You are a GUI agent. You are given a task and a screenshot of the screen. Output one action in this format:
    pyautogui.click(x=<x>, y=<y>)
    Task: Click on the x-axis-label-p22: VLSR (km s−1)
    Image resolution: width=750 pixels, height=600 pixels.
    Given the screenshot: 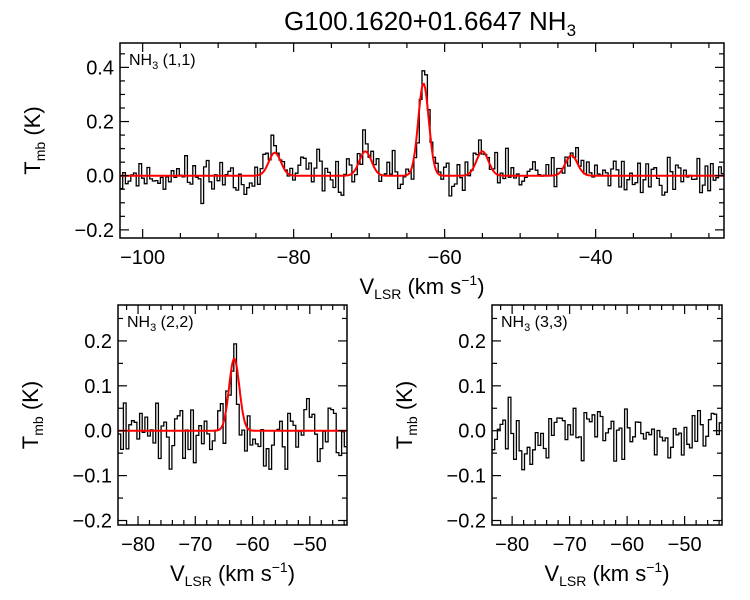 What is the action you would take?
    pyautogui.click(x=232, y=574)
    